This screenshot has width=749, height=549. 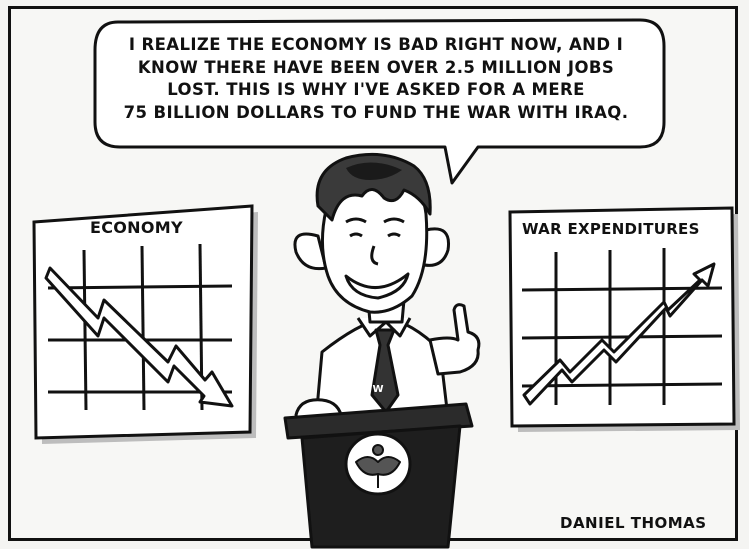 What do you see at coordinates (611, 229) in the screenshot?
I see `war-expenditures-chart-title: WAR EXPENDITURES` at bounding box center [611, 229].